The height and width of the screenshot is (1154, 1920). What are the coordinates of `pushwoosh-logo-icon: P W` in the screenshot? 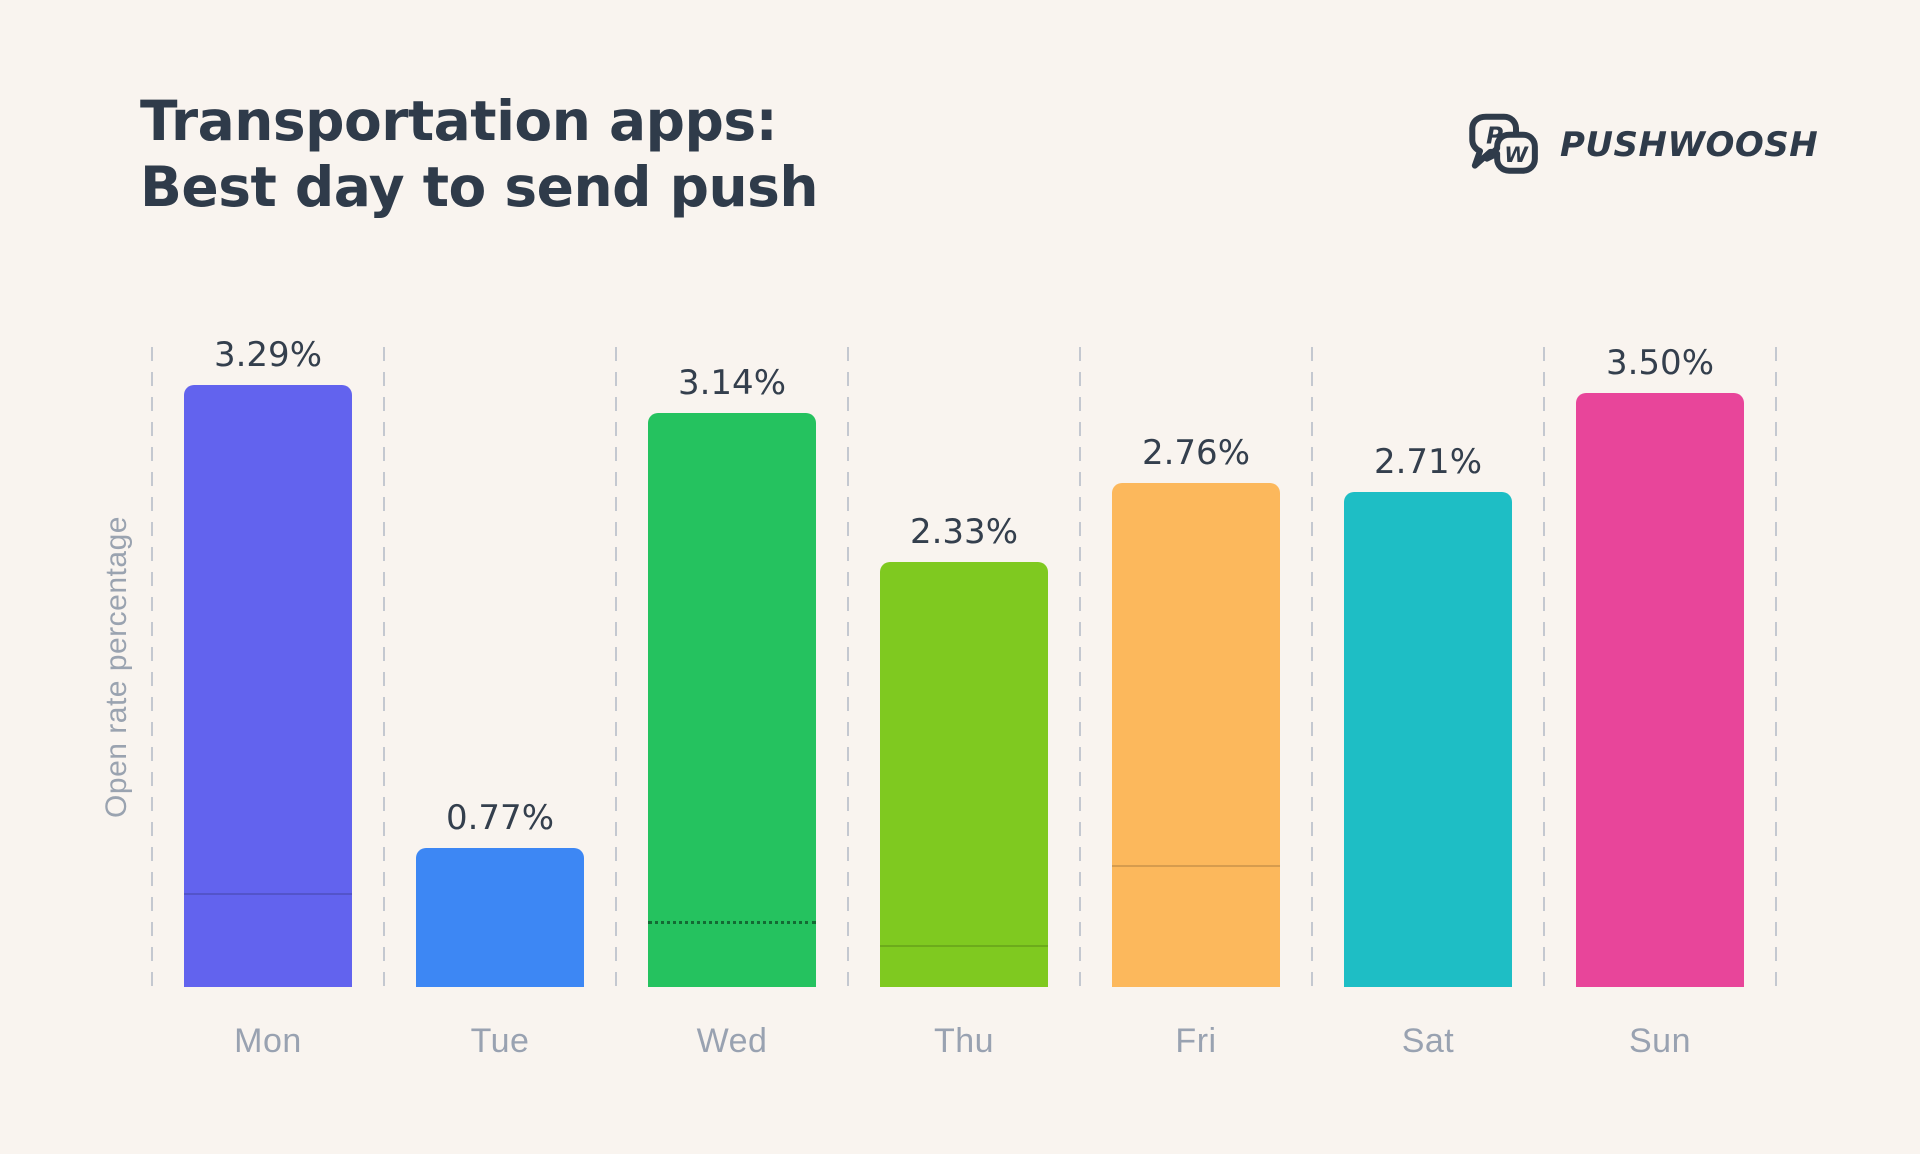 It's located at (1503, 143).